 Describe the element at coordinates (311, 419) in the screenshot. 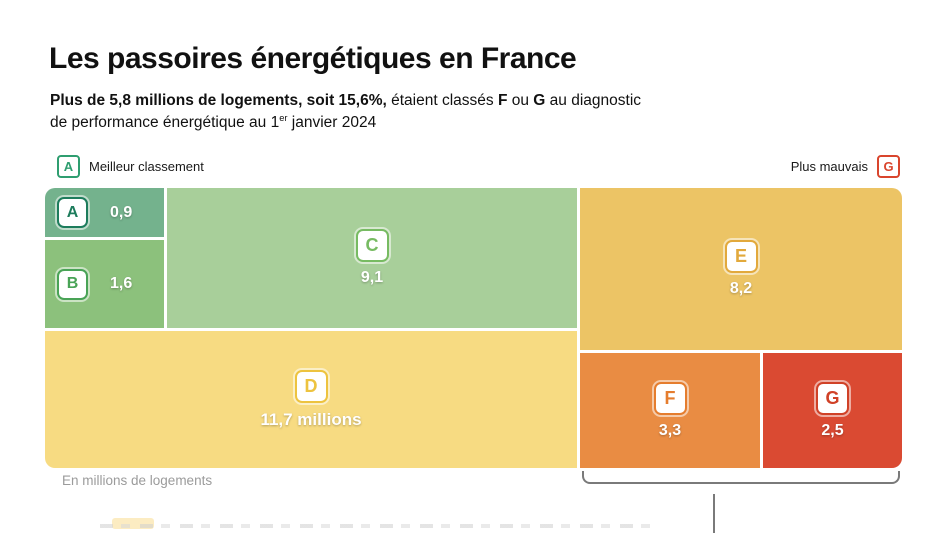

I see `cell-d-value: 11,7 millions` at that location.